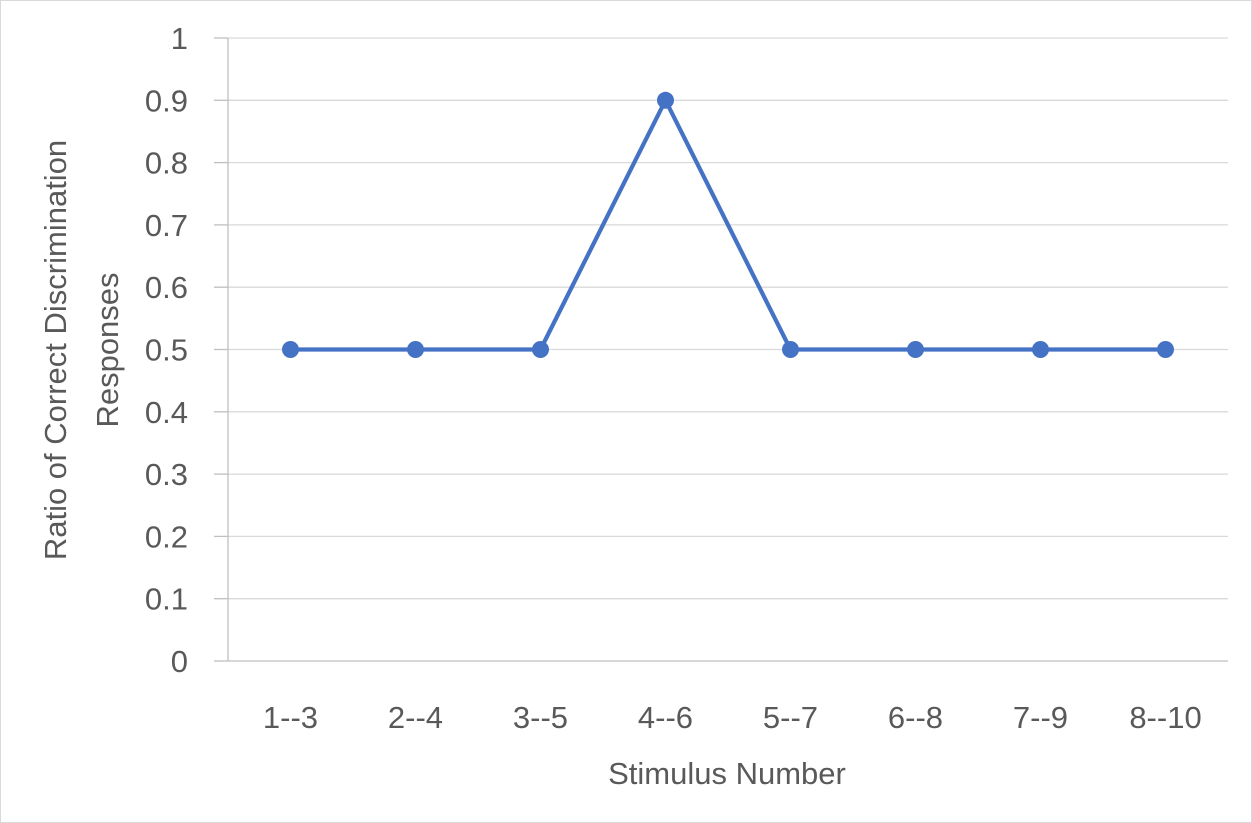  What do you see at coordinates (107, 349) in the screenshot?
I see `y-axis-title-line-2: Responses` at bounding box center [107, 349].